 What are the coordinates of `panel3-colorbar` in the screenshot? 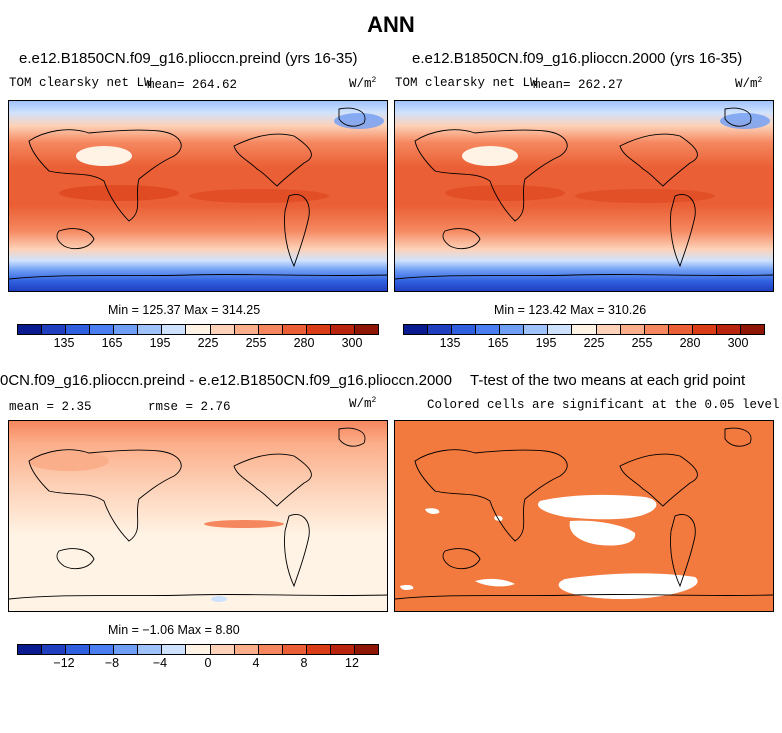 It's located at (198, 649).